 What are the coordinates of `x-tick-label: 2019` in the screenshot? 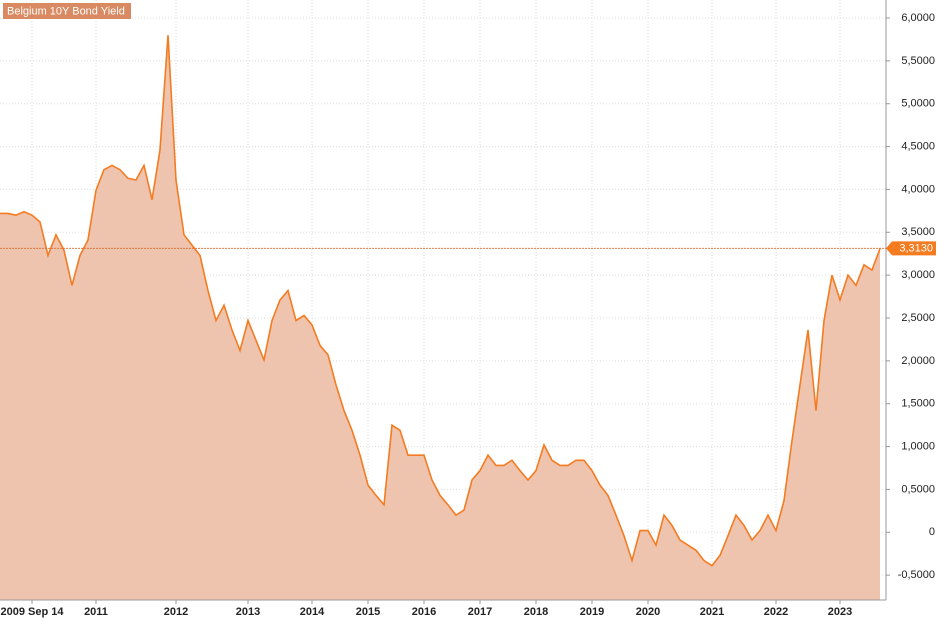 It's located at (592, 612).